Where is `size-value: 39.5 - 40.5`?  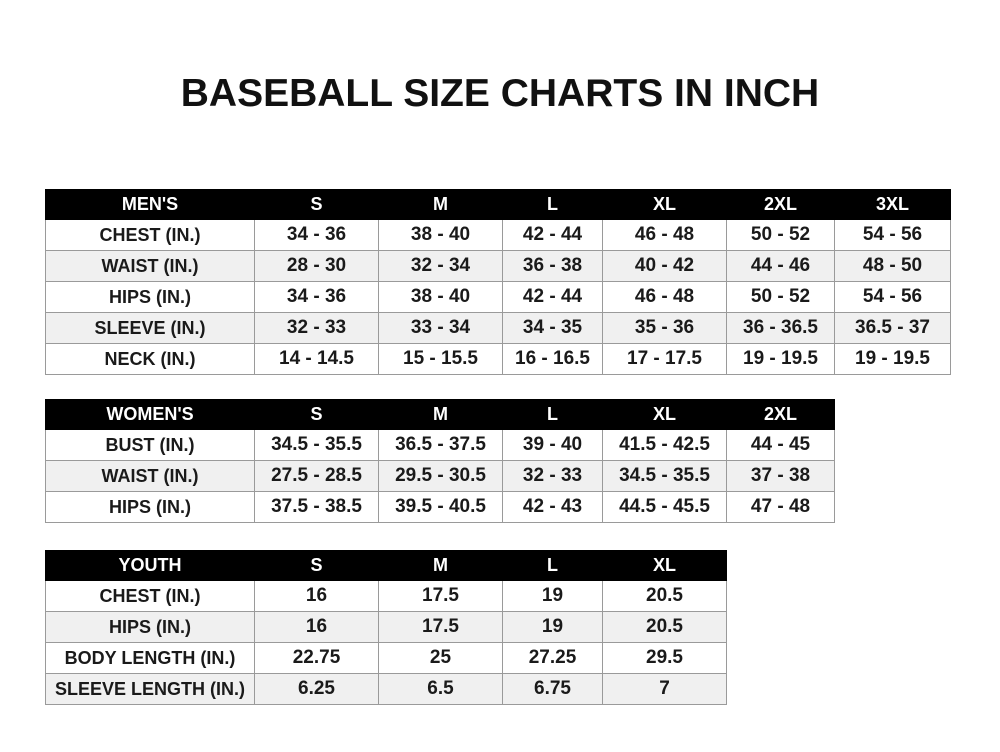 size-value: 39.5 - 40.5 is located at coordinates (440, 507).